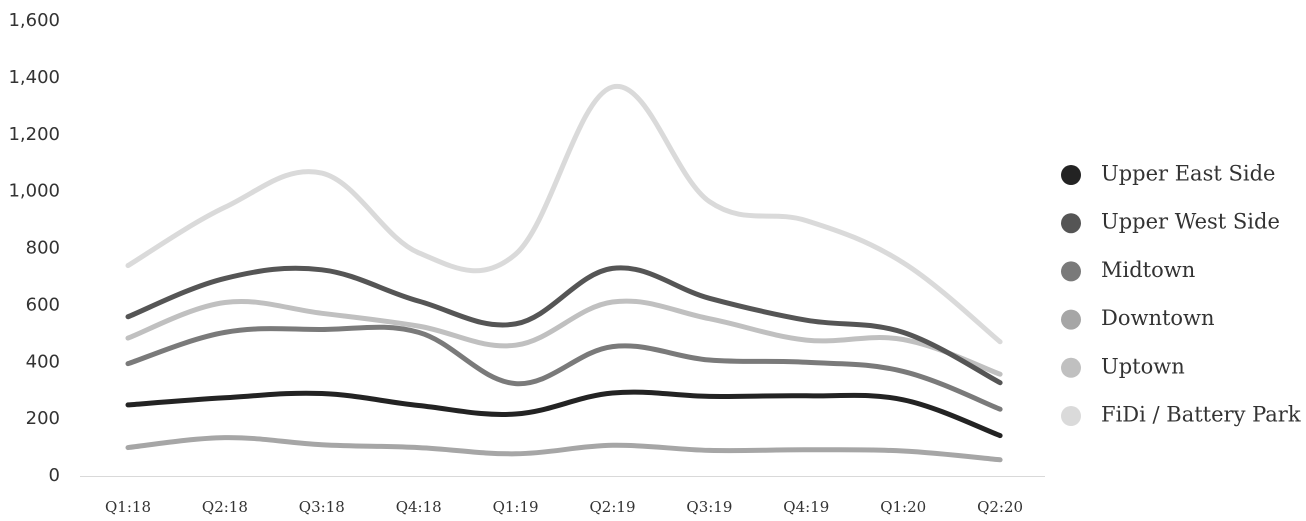  Describe the element at coordinates (564, 337) in the screenshot. I see `series-line-uptown` at that location.